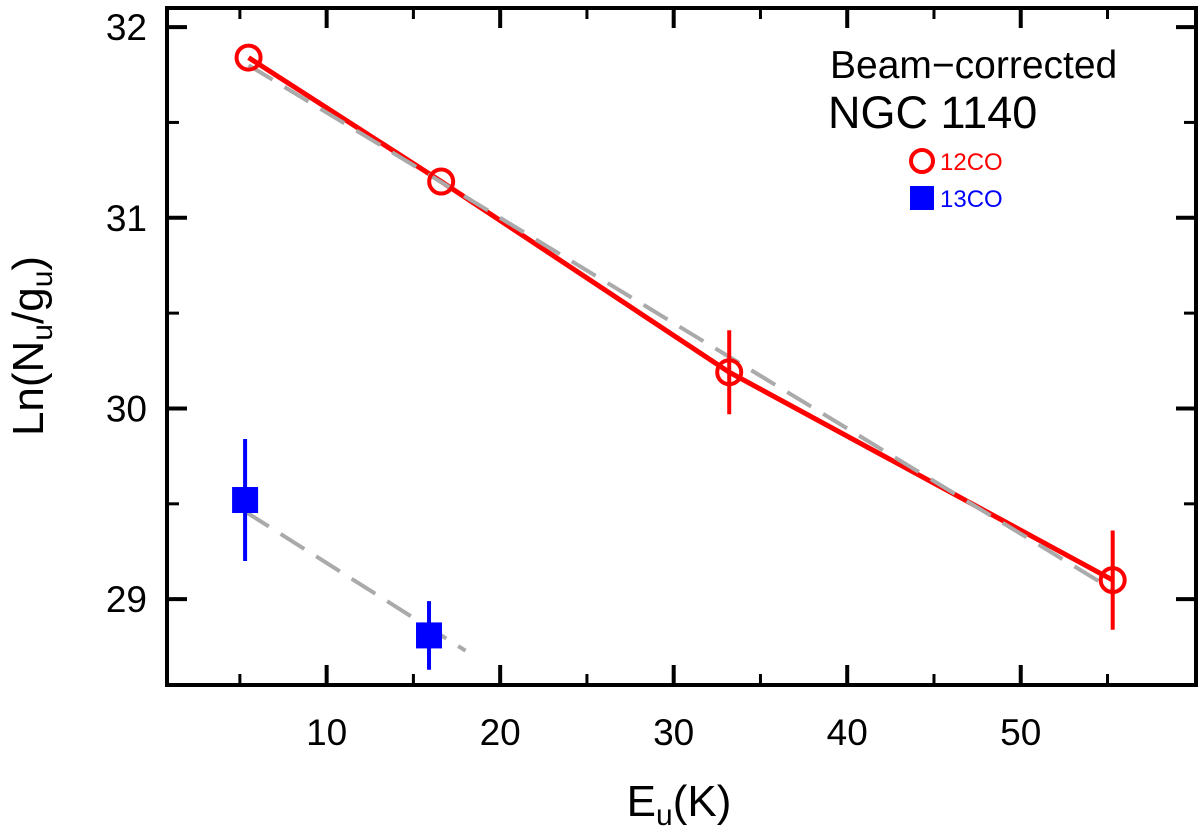 The width and height of the screenshot is (1200, 829). I want to click on x-axis-label: Eu(K), so click(679, 803).